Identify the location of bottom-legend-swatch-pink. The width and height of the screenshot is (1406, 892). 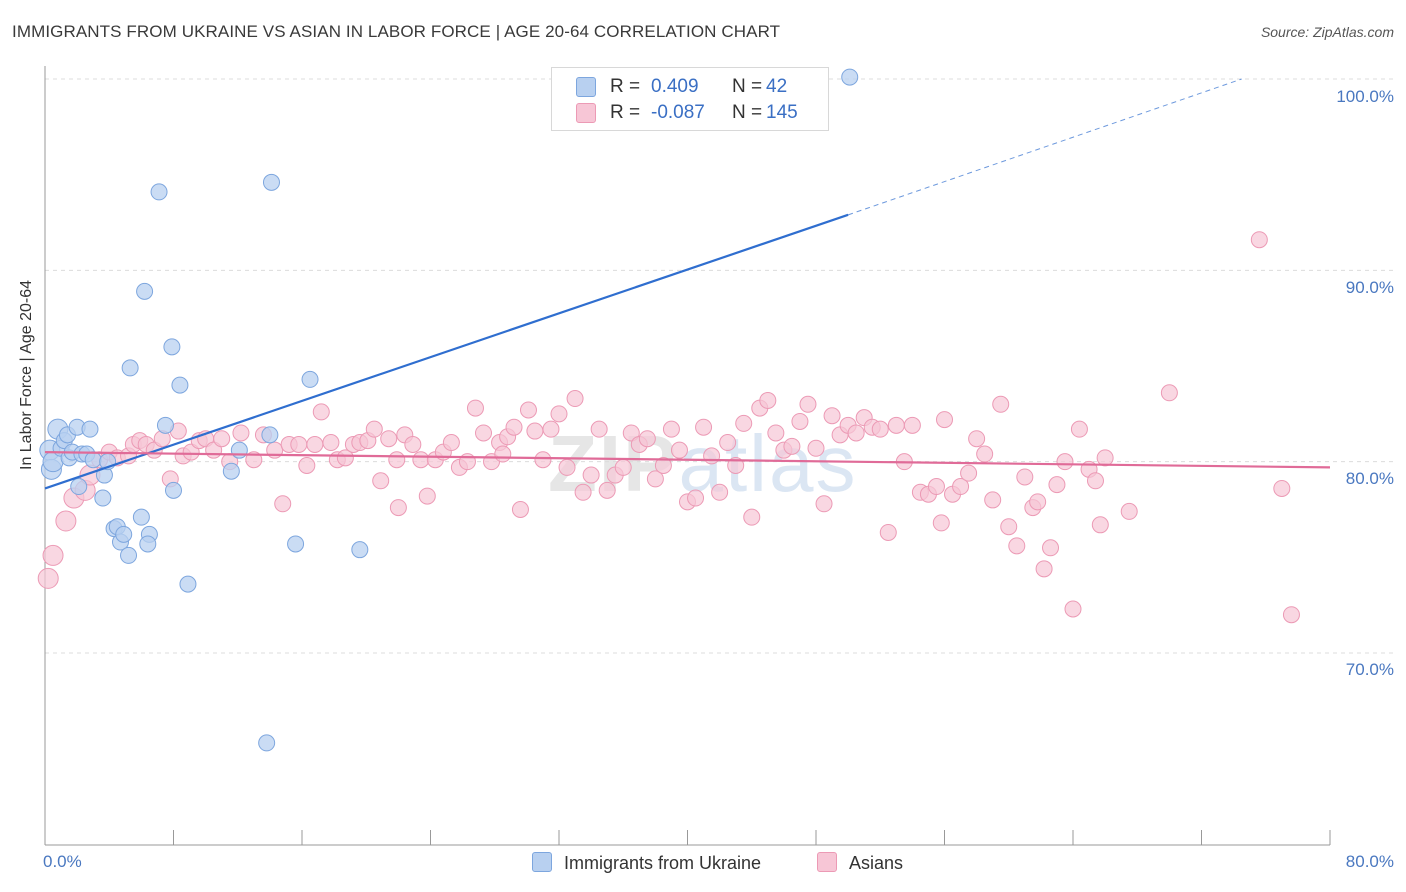
(827, 862).